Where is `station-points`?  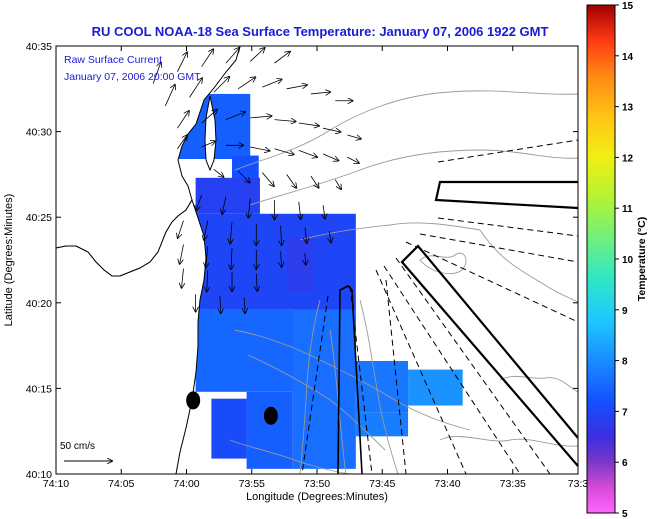 station-points is located at coordinates (232, 408).